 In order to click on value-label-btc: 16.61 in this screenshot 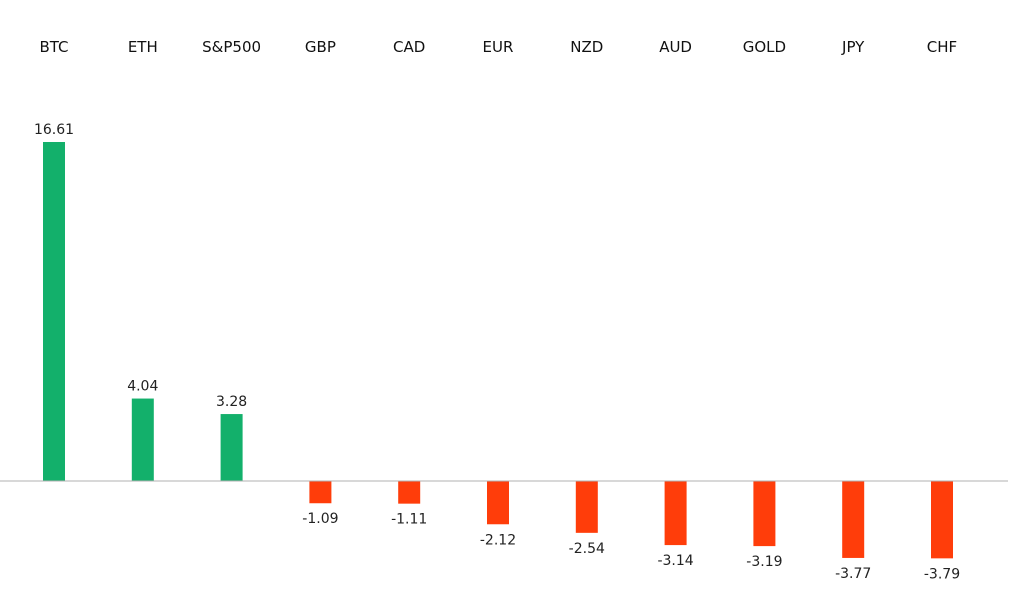, I will do `click(54, 130)`.